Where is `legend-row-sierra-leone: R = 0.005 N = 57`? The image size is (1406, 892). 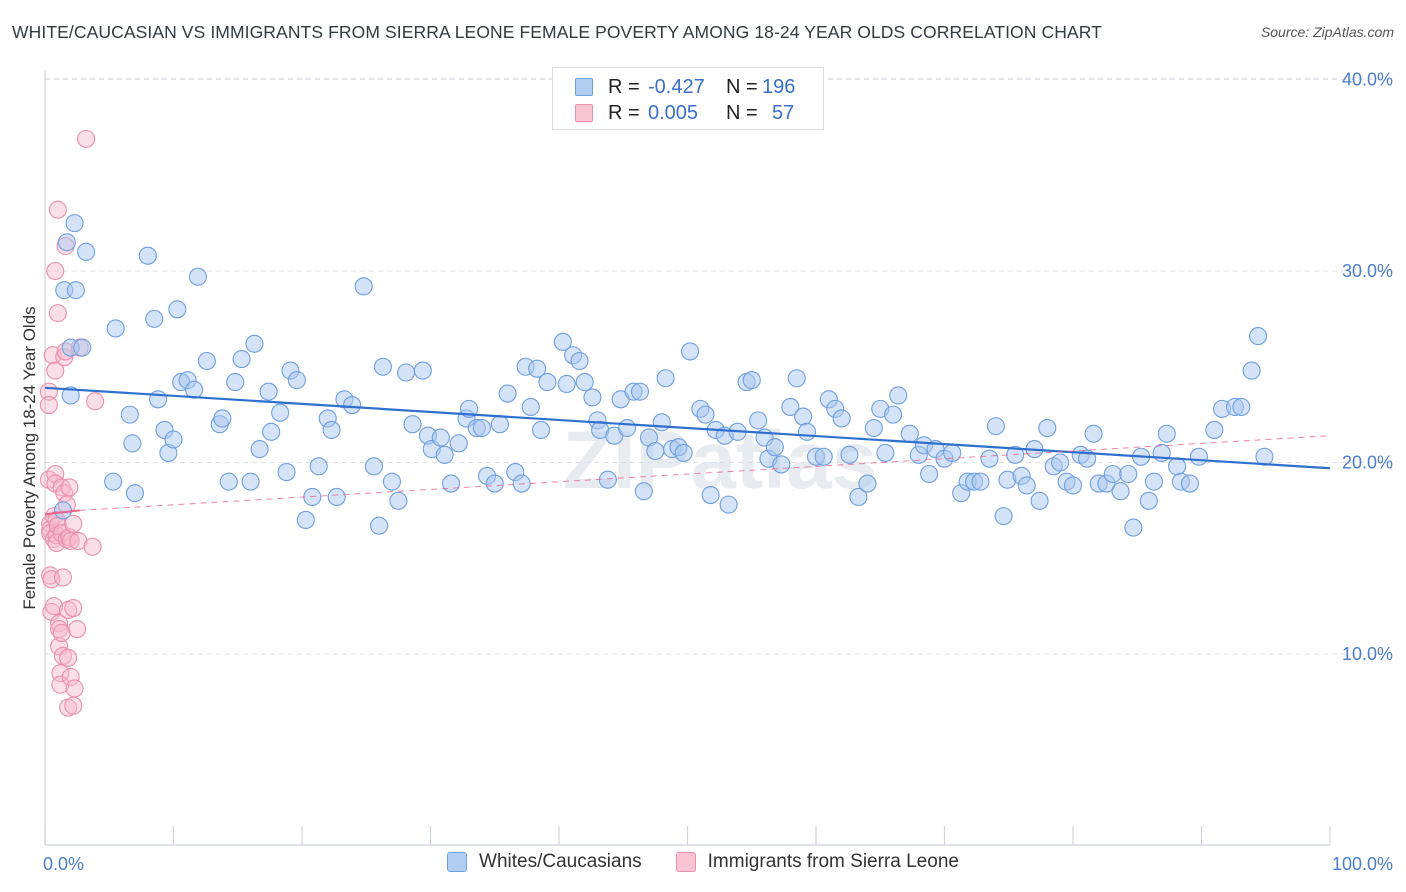 legend-row-sierra-leone: R = 0.005 N = 57 is located at coordinates (684, 113).